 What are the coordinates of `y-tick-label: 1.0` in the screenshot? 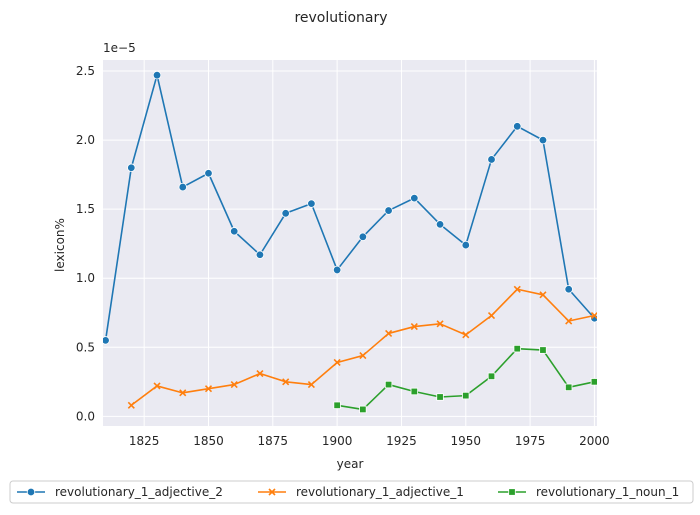 It's located at (85, 278).